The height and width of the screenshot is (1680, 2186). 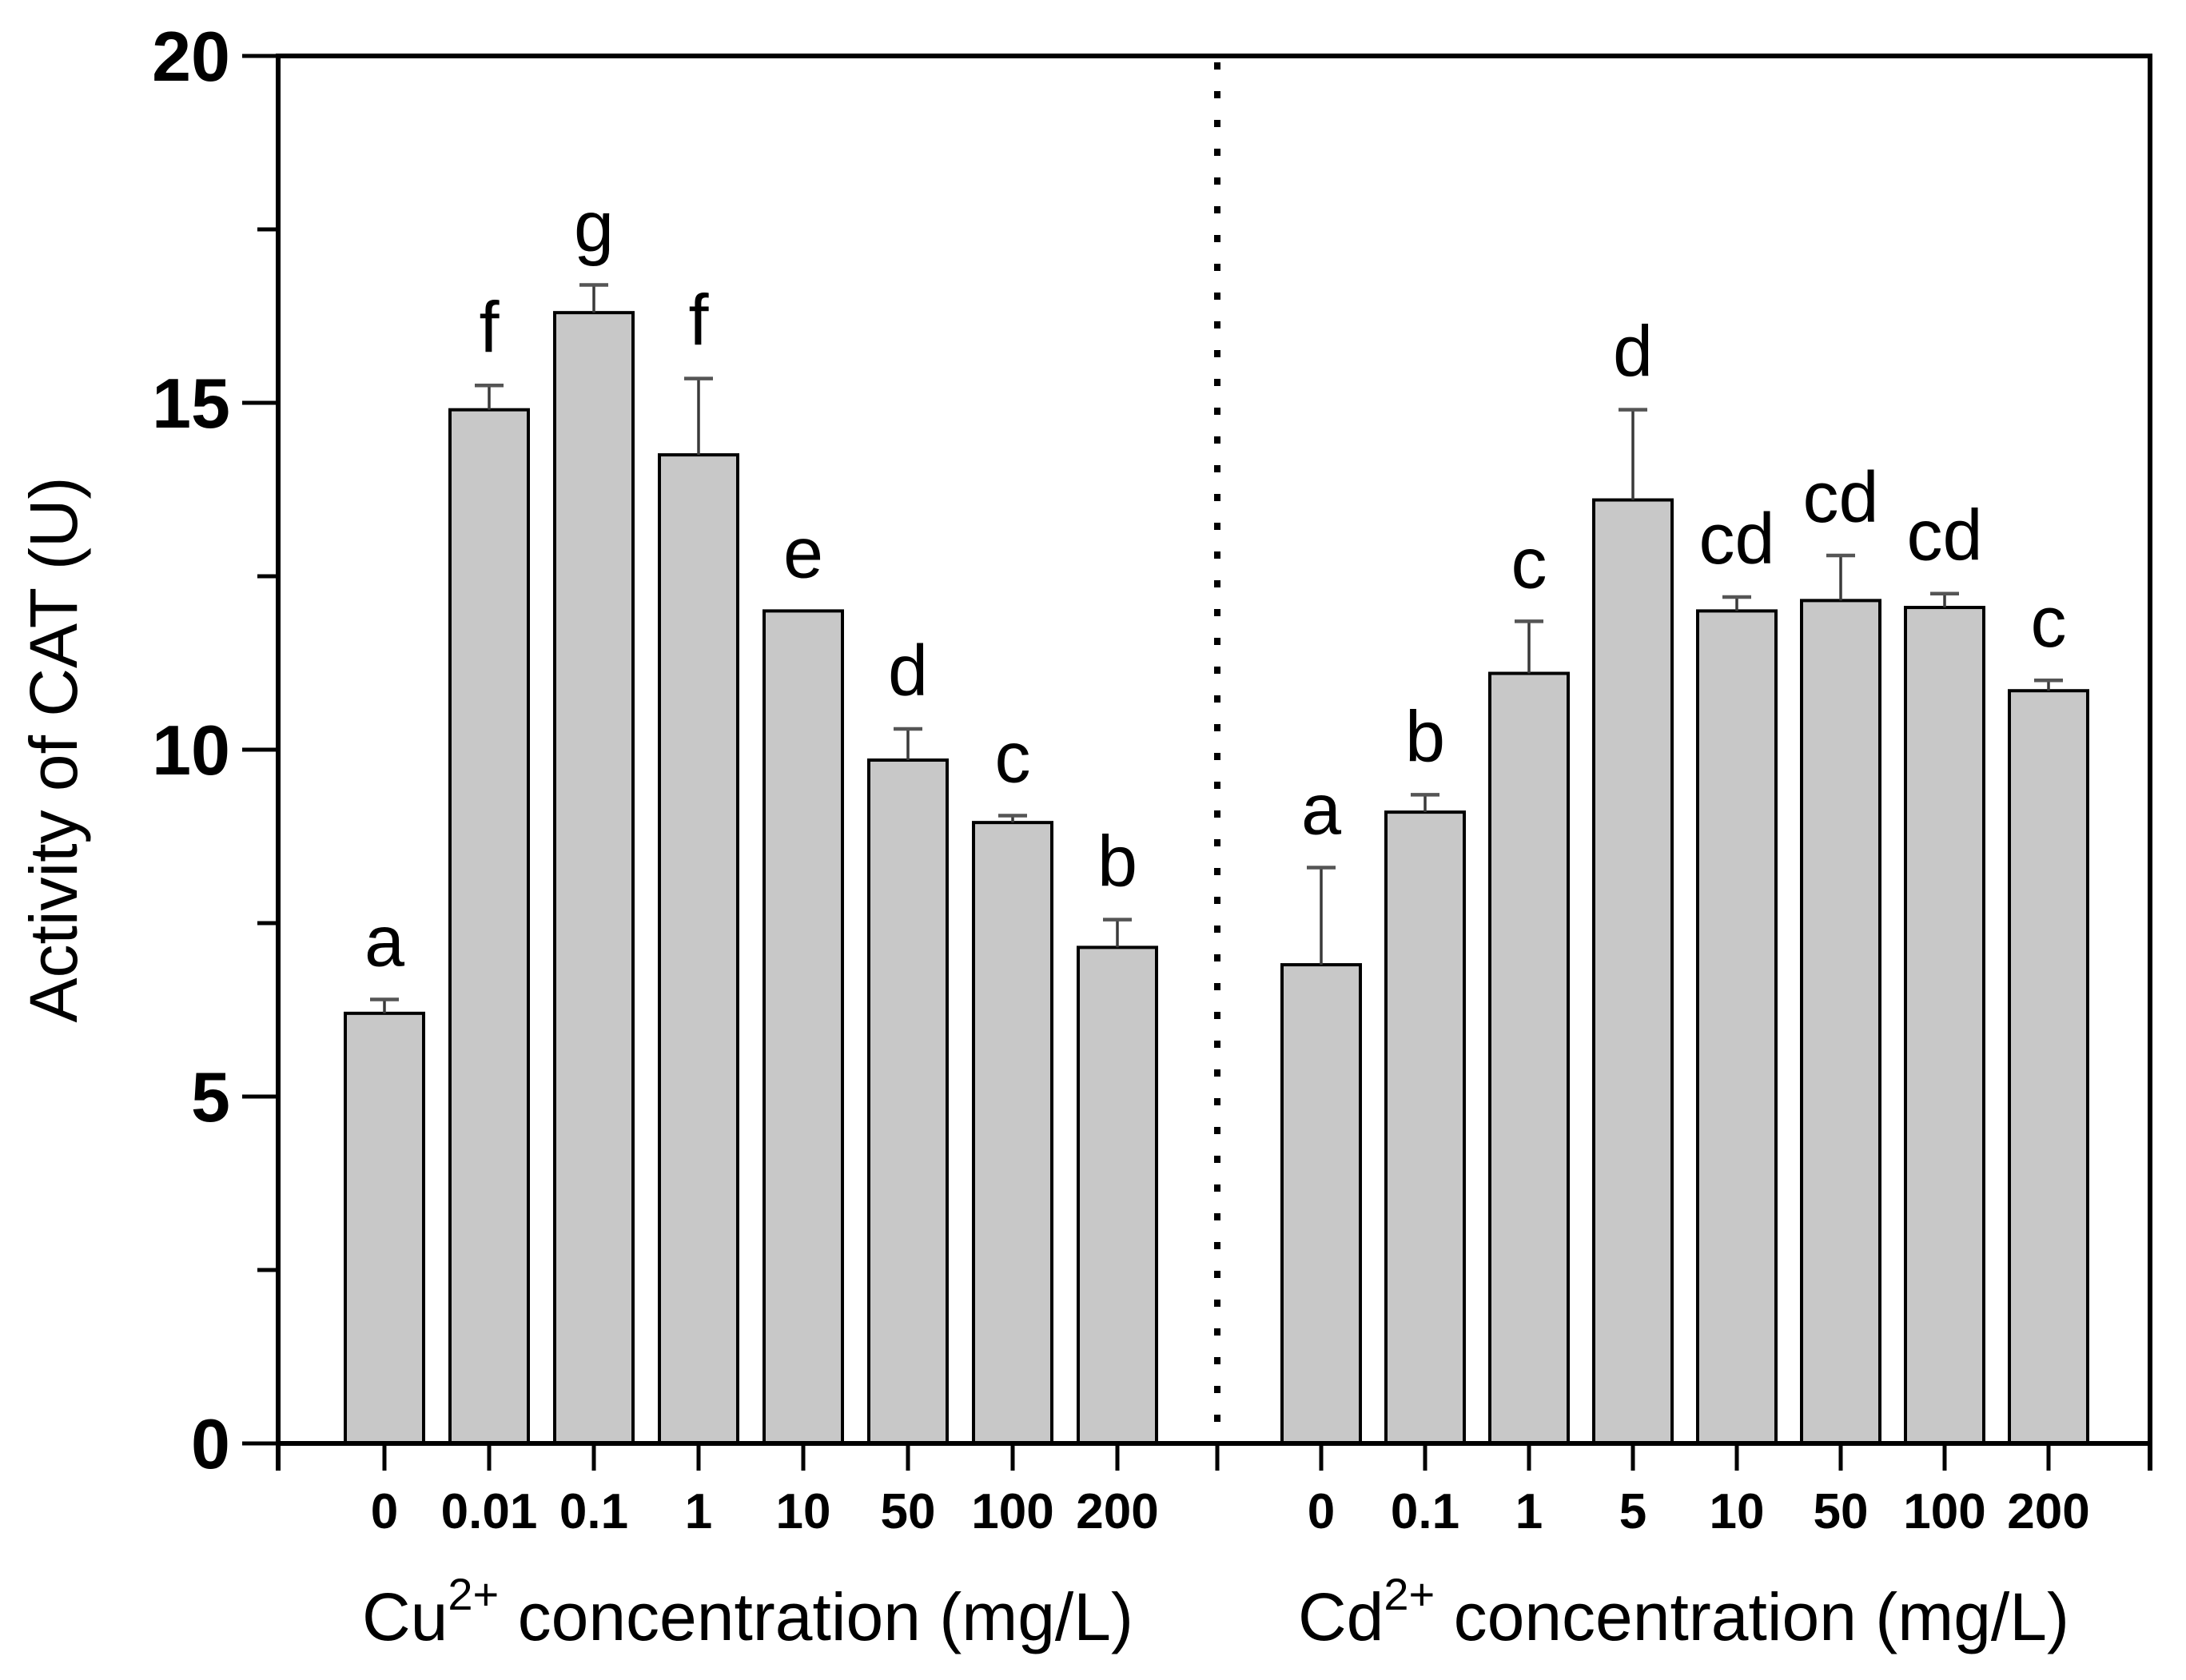 I want to click on y-tick-label-0: 0, so click(x=210, y=1443).